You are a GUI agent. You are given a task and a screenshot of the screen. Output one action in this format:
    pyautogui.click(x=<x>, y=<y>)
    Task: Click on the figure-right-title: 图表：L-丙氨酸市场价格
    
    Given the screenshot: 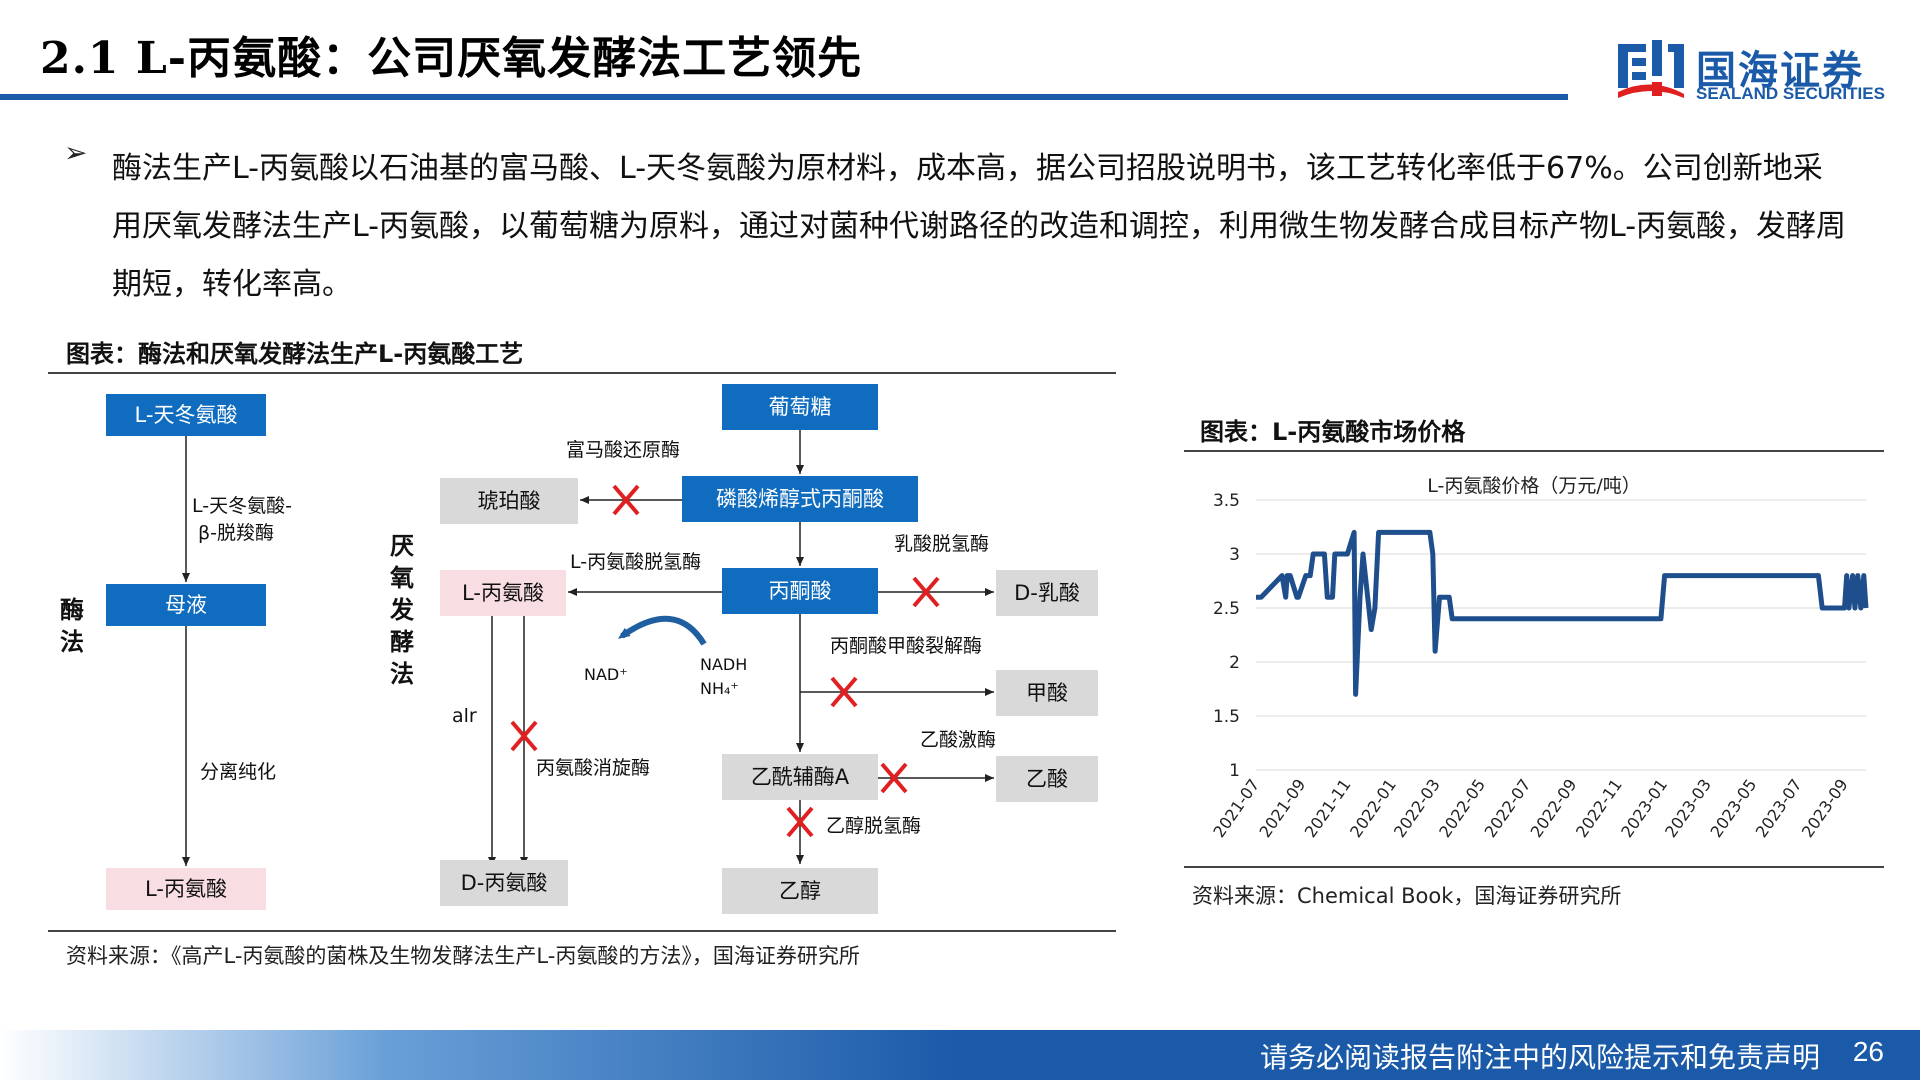 What is the action you would take?
    pyautogui.click(x=1333, y=432)
    